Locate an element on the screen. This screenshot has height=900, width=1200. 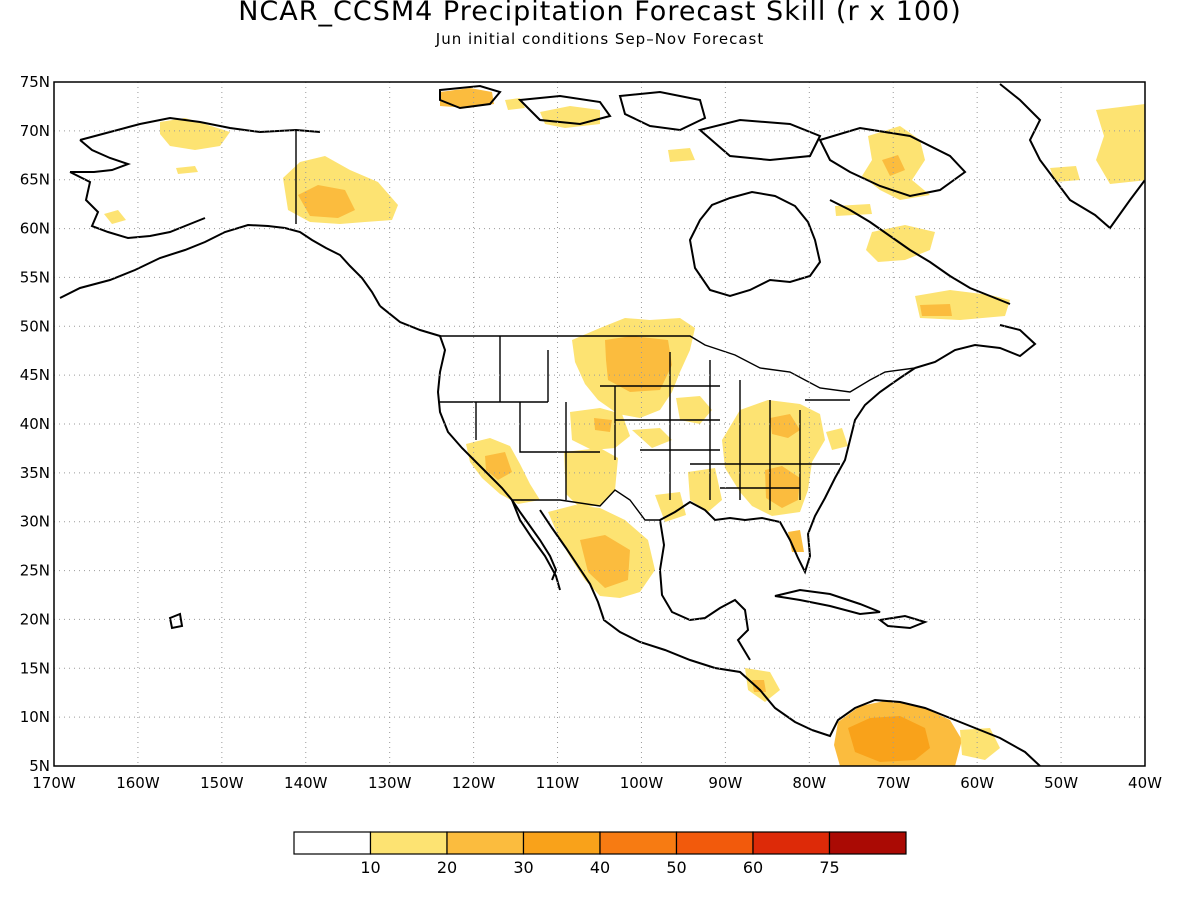
skill-region-north-dakota is located at coordinates (638, 364).